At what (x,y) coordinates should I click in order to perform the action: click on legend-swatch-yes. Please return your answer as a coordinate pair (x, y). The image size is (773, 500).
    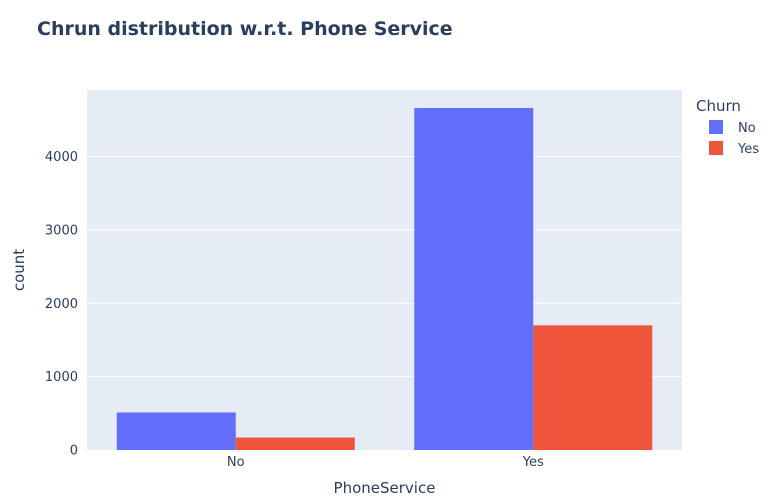
    Looking at the image, I should click on (716, 148).